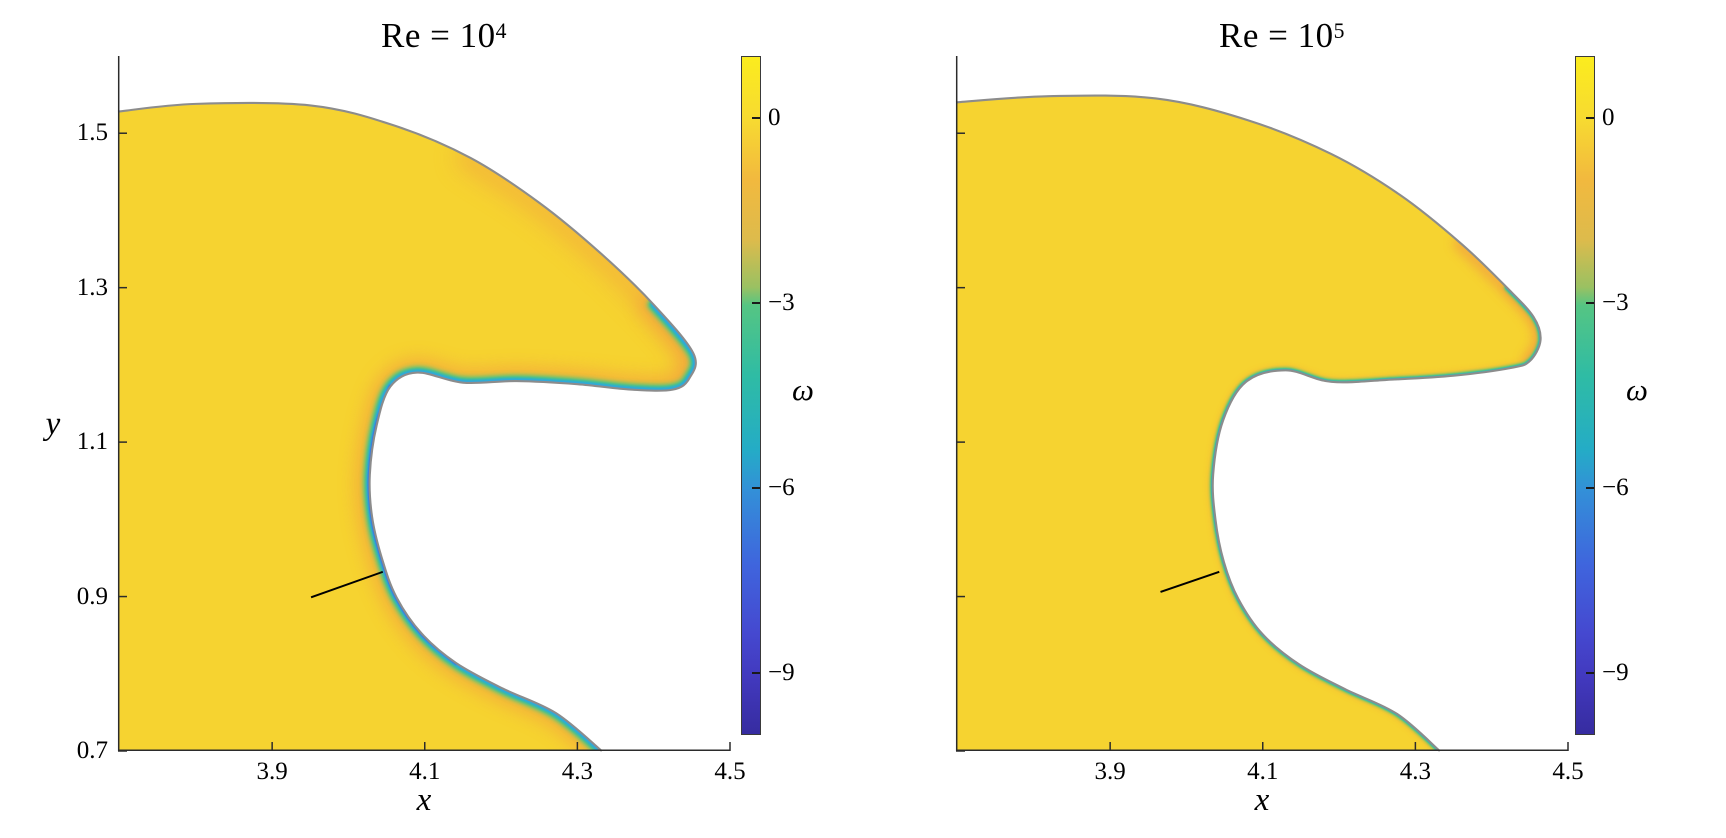 This screenshot has height=838, width=1726. I want to click on colorbar-label-omega-left: ω, so click(803, 389).